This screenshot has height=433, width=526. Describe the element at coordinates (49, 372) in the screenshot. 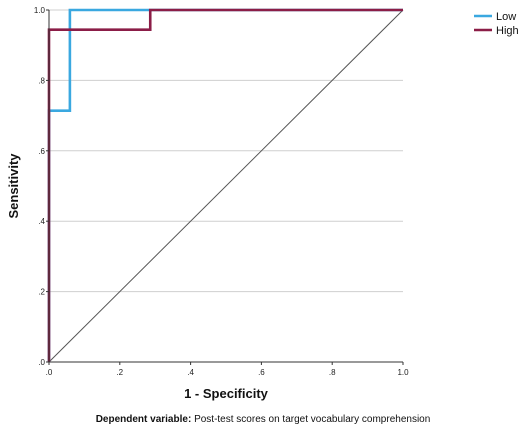

I see `x-tick-label: .0` at that location.